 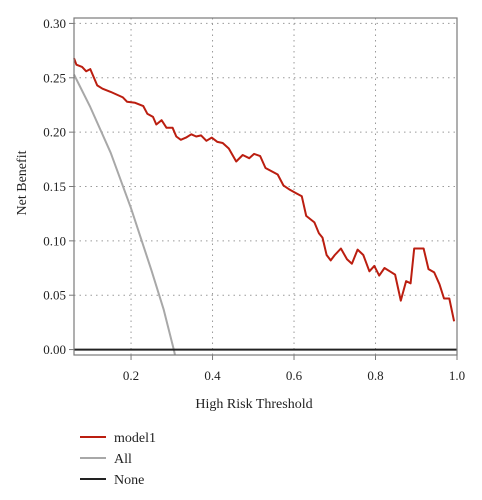 I want to click on y-axis-title: Net Benefit, so click(x=22, y=182).